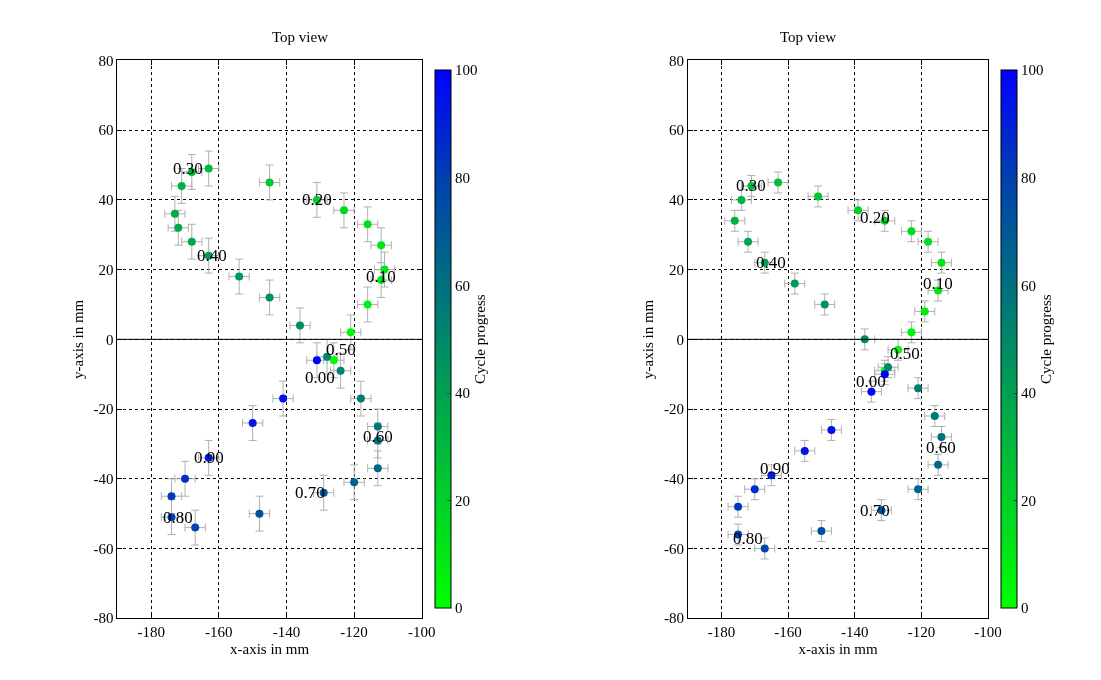 This screenshot has height=680, width=1101. I want to click on annotation: 0.90, so click(775, 468).